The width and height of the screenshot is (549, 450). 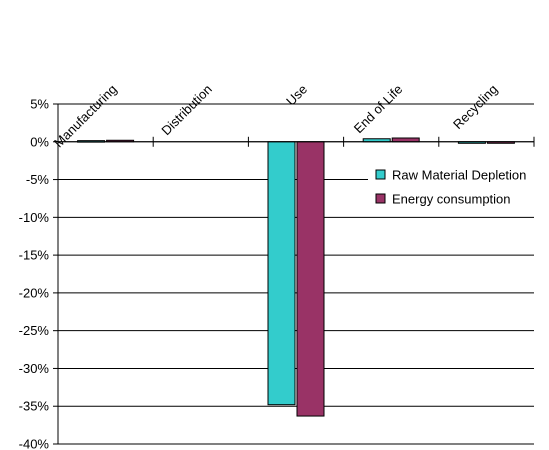 I want to click on legend-box, so click(x=453, y=185).